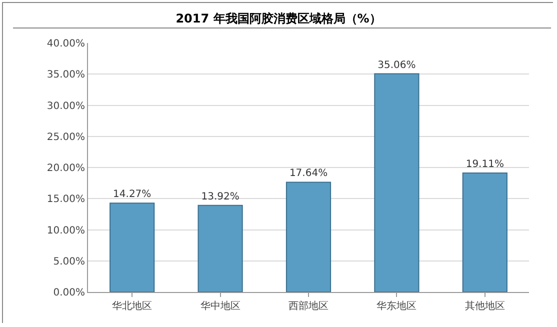  Describe the element at coordinates (484, 306) in the screenshot. I see `x-tick-label: 其他地区` at that location.